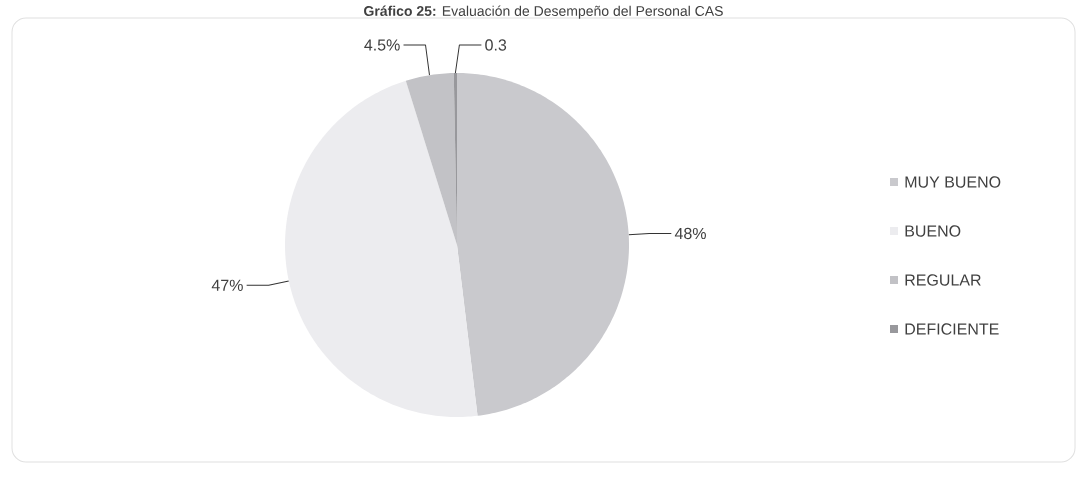 The height and width of the screenshot is (477, 1087). What do you see at coordinates (943, 280) in the screenshot?
I see `legend-label: REGULAR` at bounding box center [943, 280].